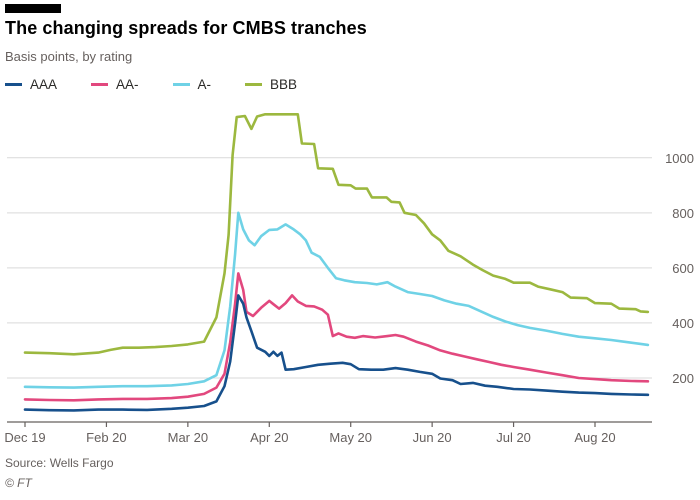  I want to click on x-axis-label: Aug 20, so click(594, 437).